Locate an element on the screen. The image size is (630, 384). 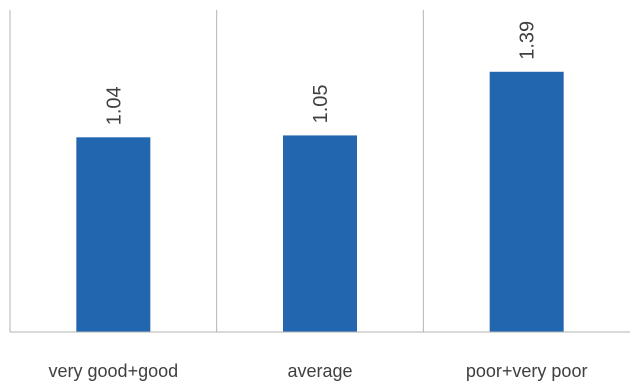
category-label-2: poor+very poor is located at coordinates (527, 371).